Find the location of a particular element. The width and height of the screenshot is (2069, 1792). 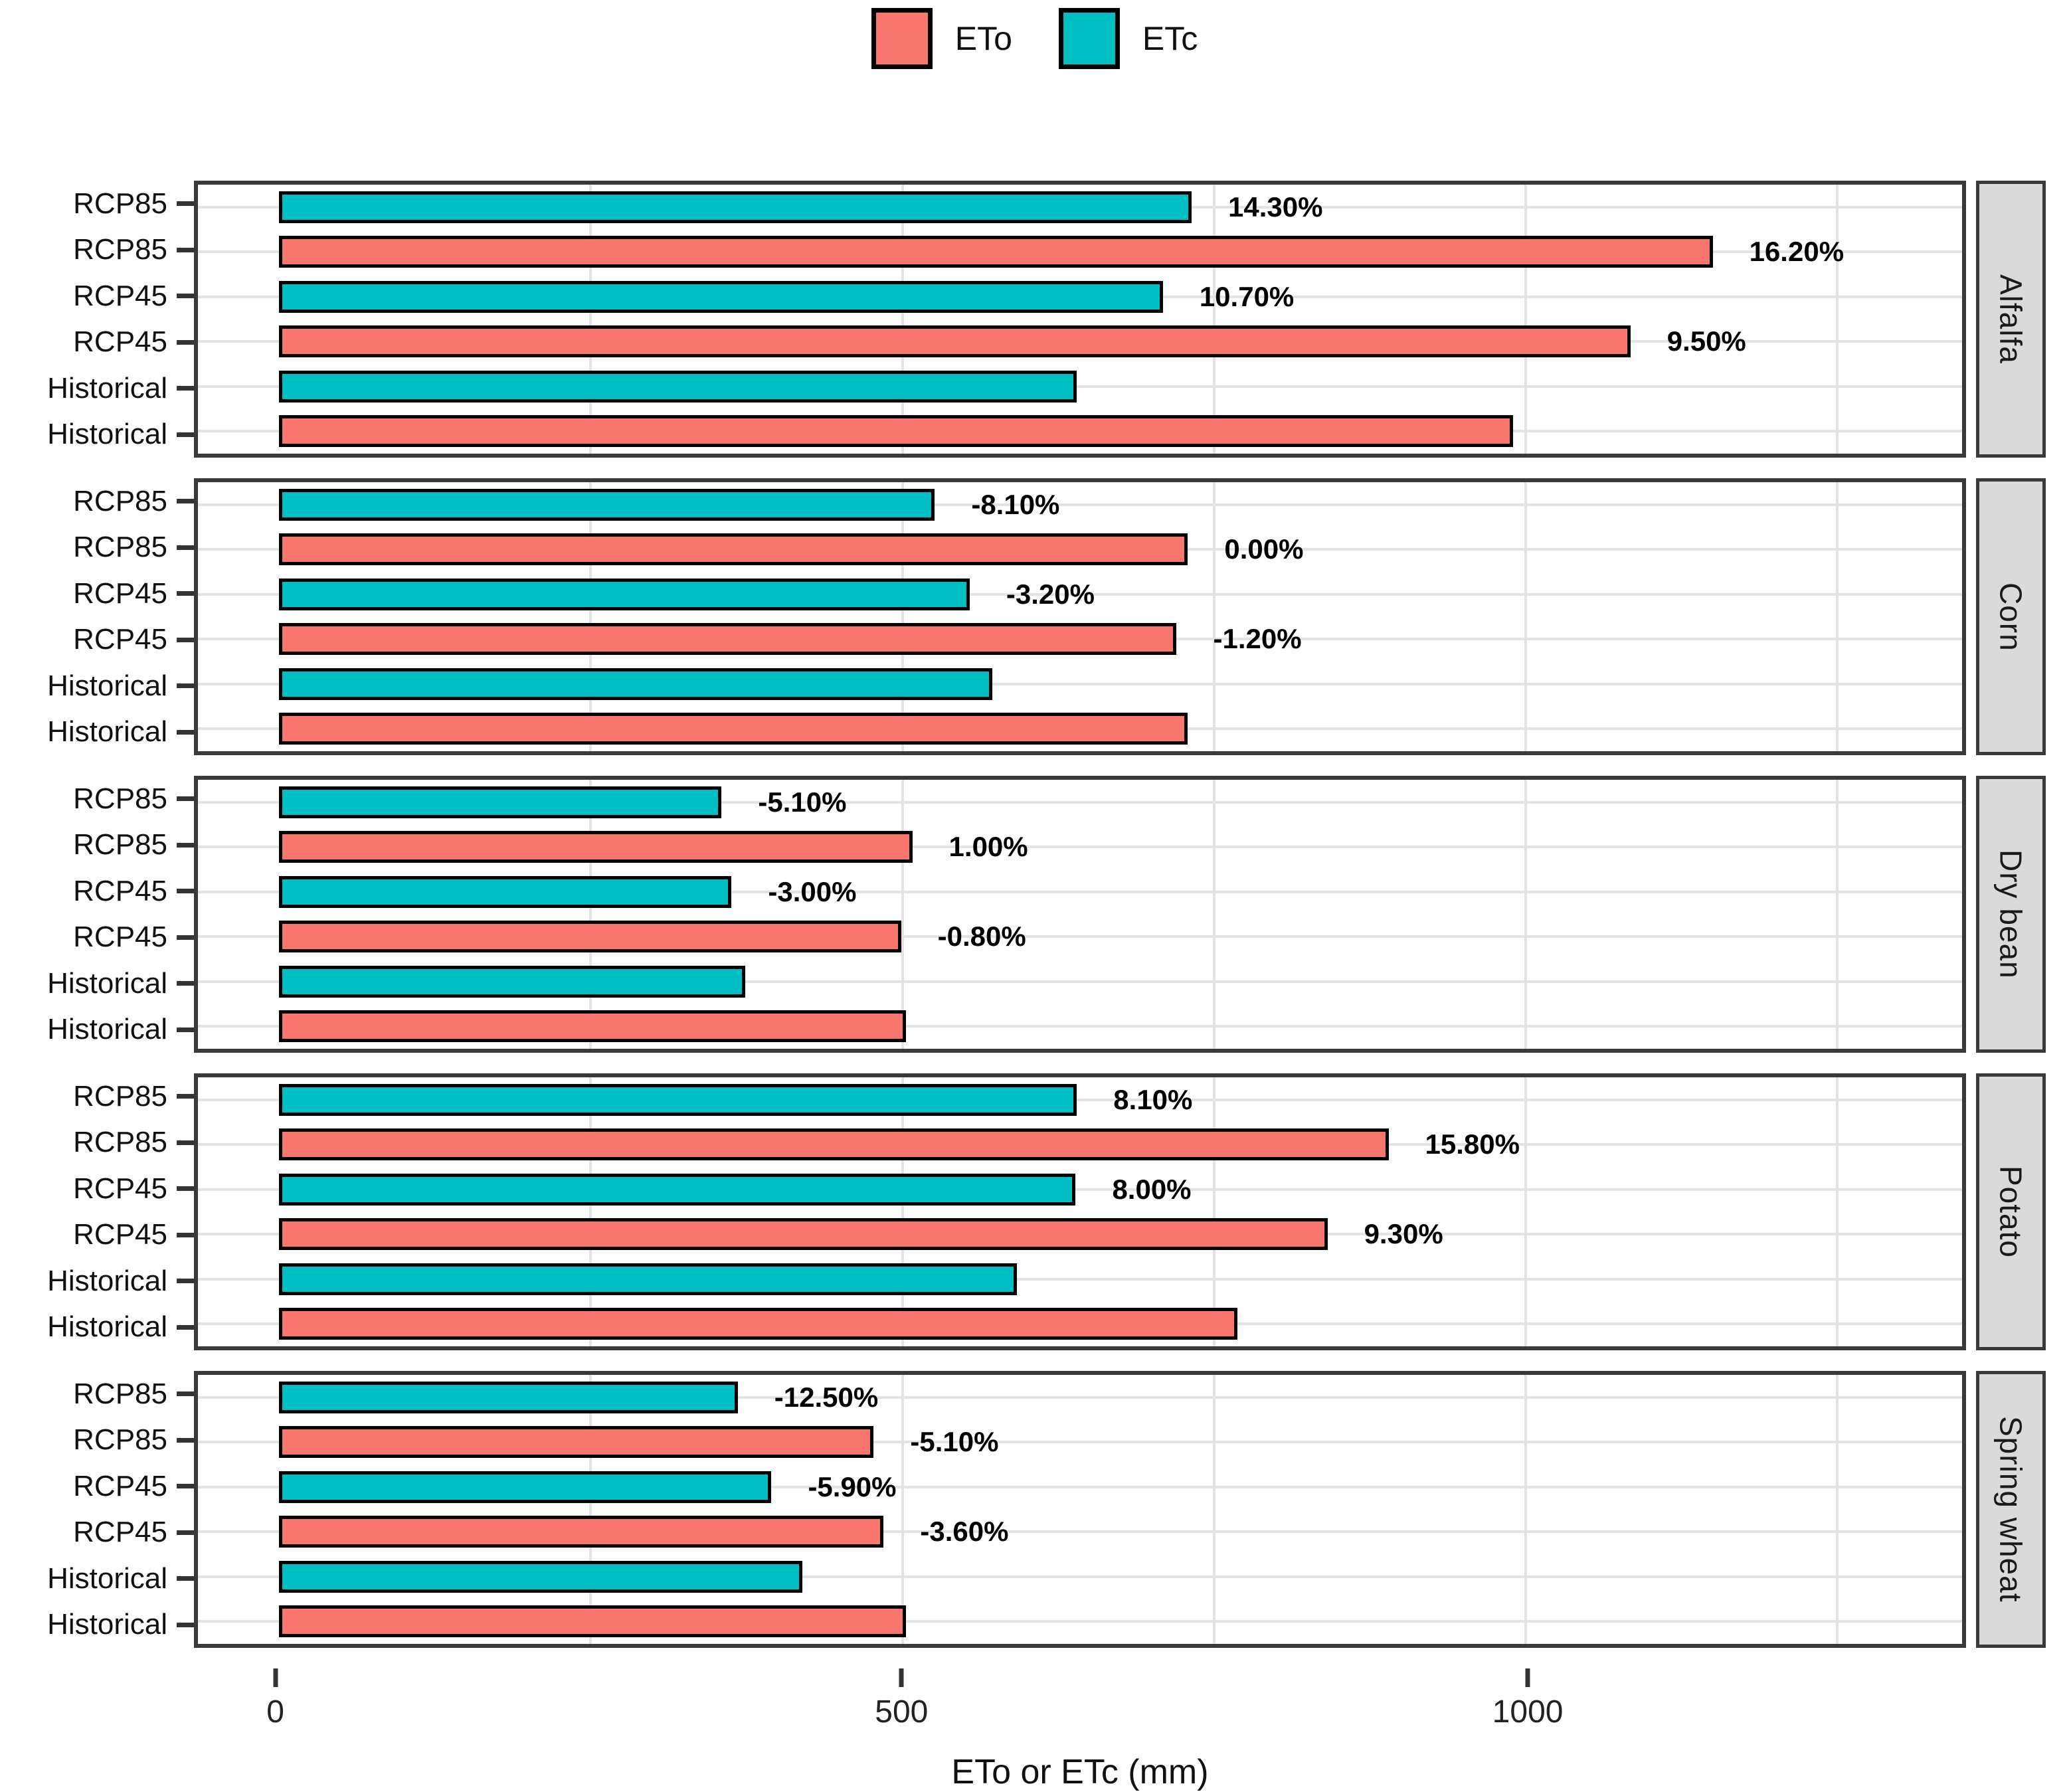

bar-row: 9.50% is located at coordinates (1080, 342).